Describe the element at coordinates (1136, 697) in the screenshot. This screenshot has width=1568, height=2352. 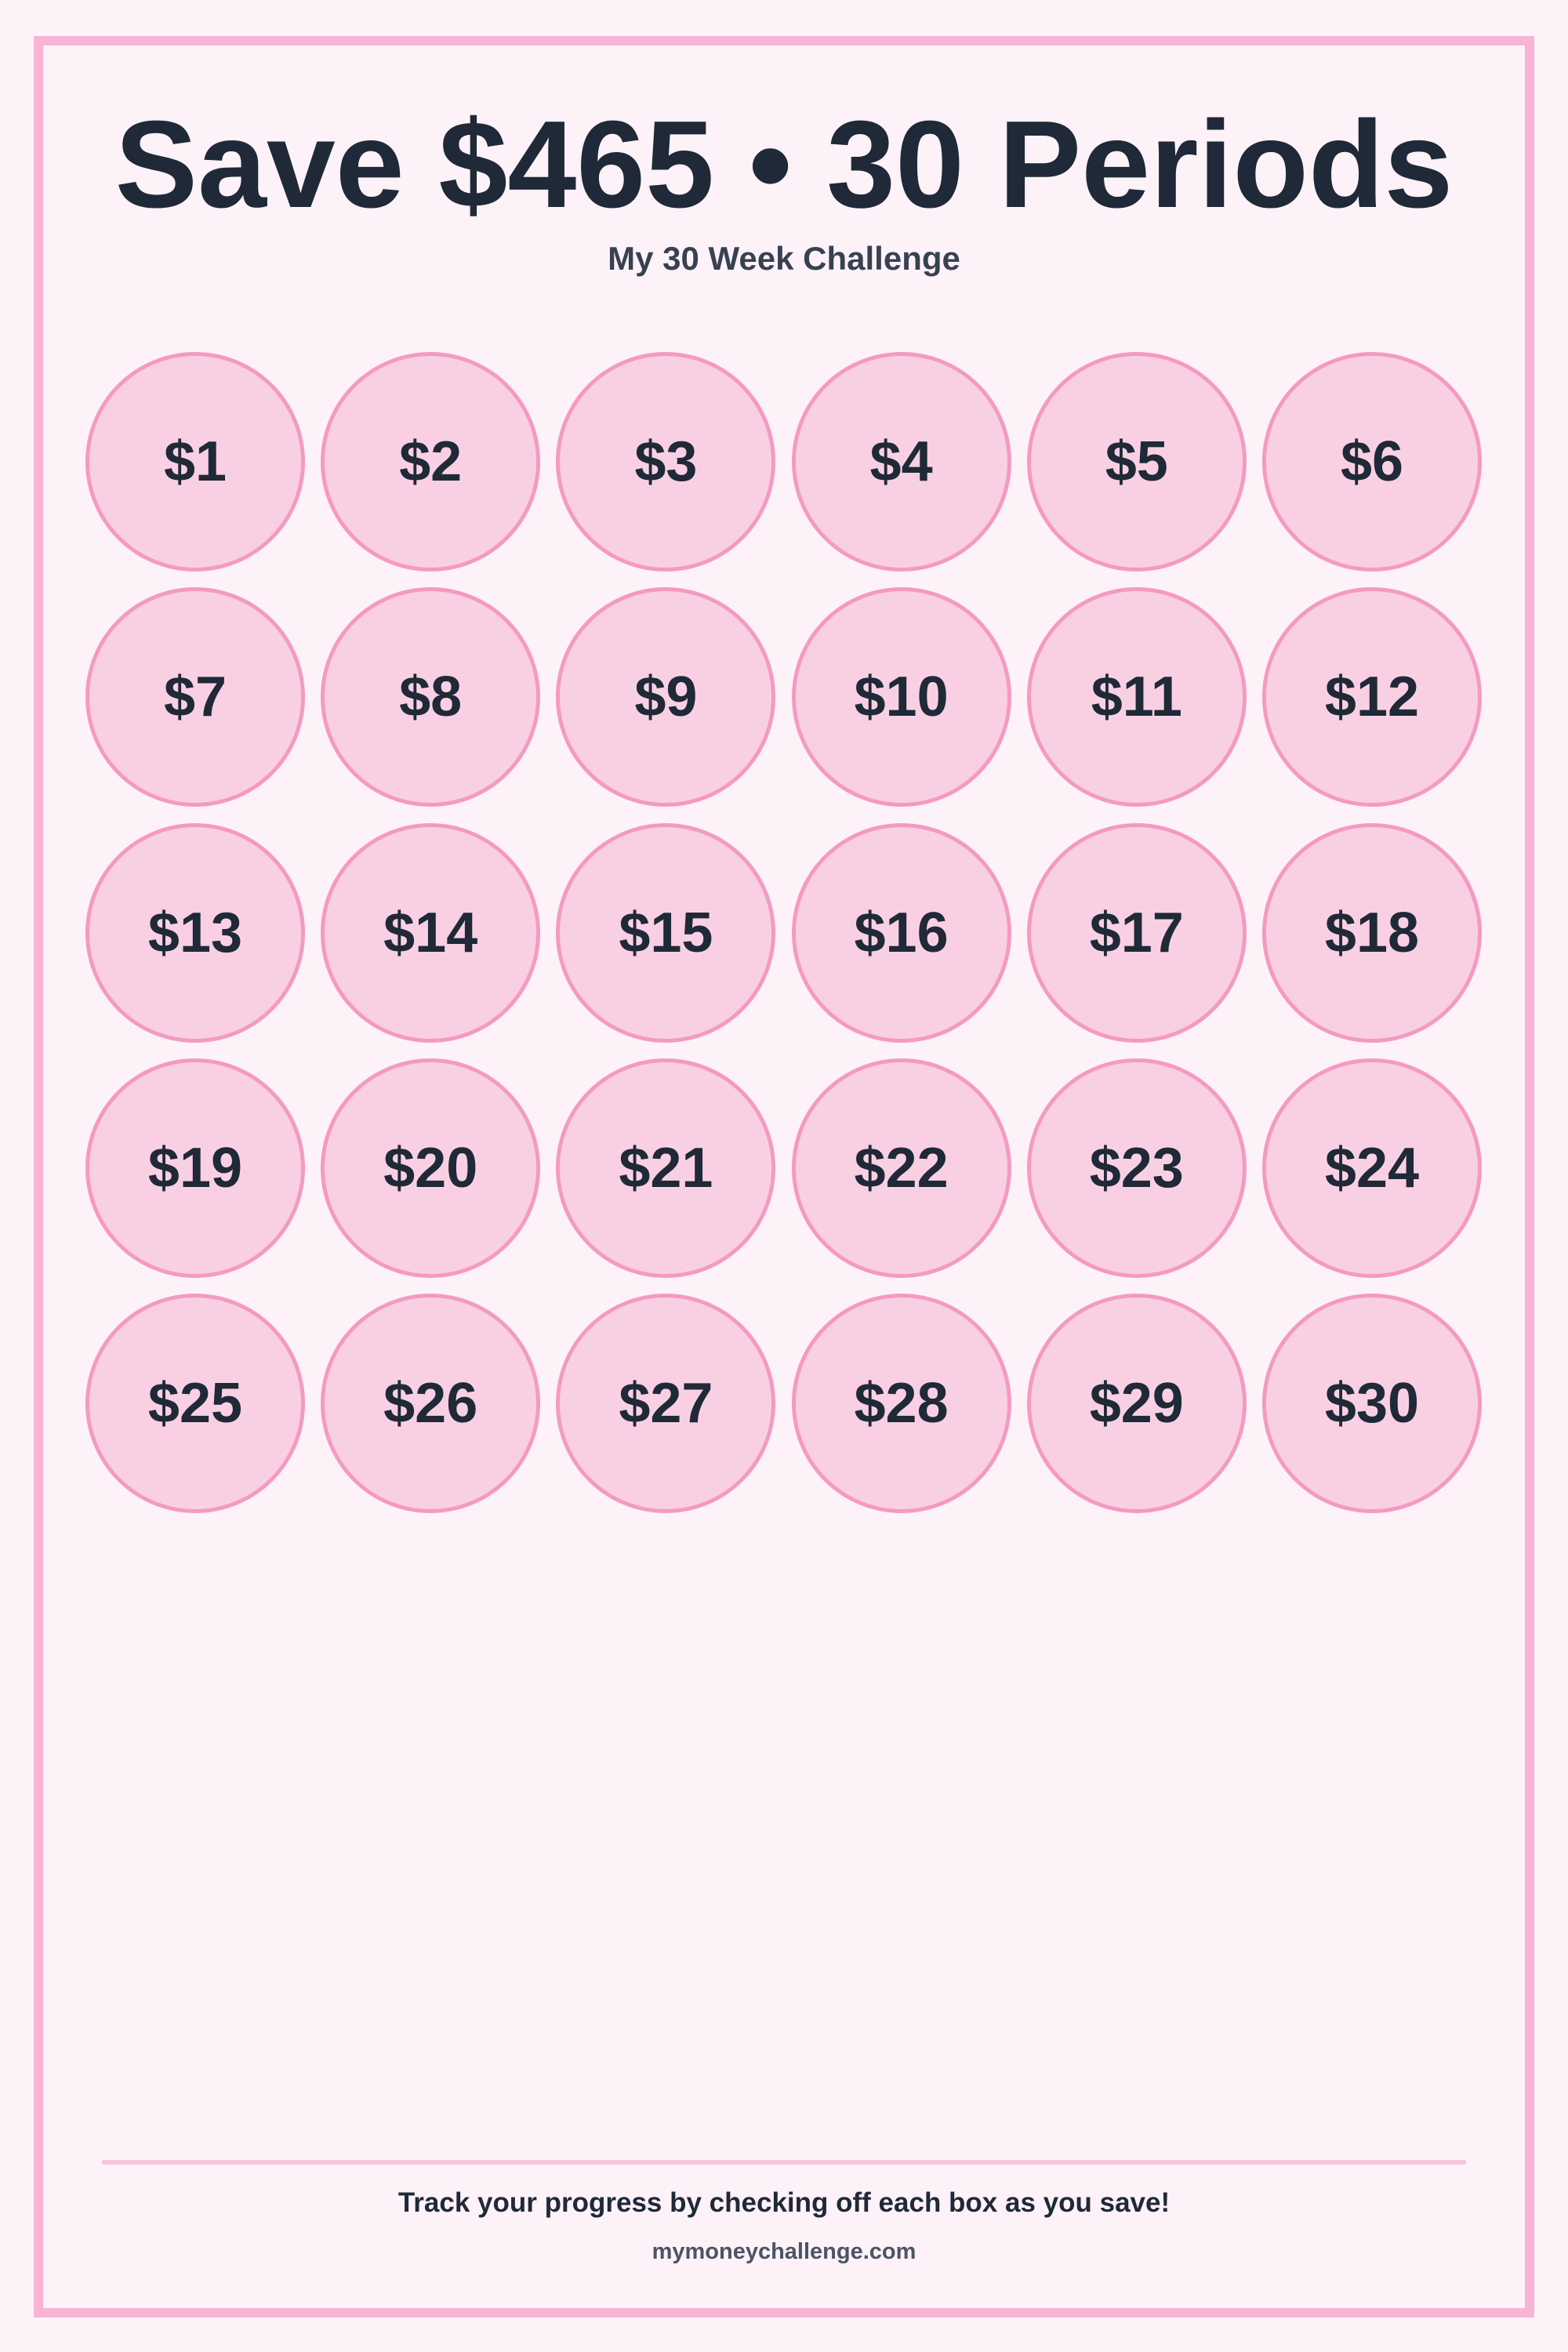
I see `savings-circle: $11` at that location.